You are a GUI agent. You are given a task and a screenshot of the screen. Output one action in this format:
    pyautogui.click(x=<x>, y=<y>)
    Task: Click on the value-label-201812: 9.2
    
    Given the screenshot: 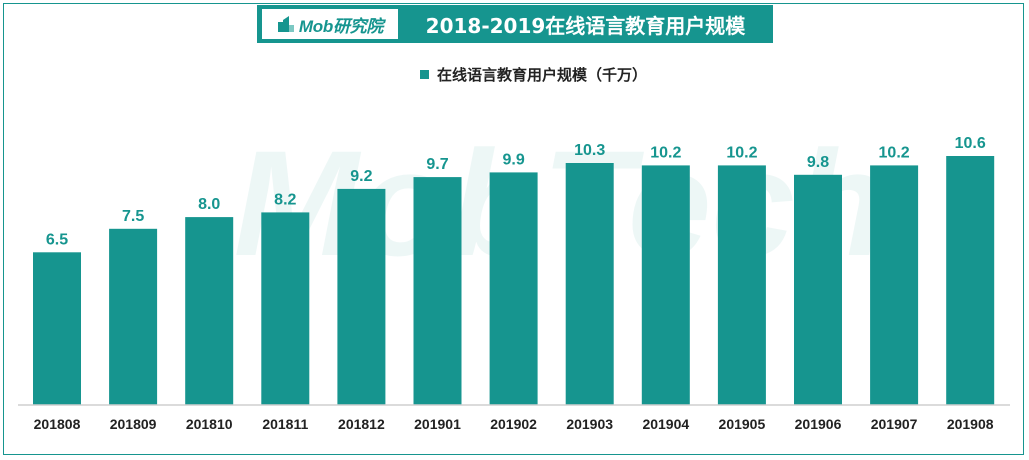 What is the action you would take?
    pyautogui.click(x=361, y=176)
    